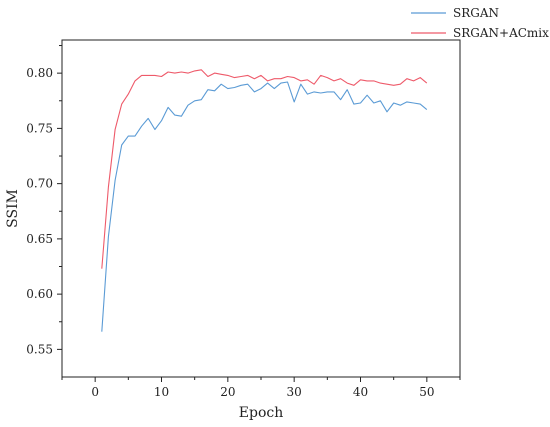  Describe the element at coordinates (39, 184) in the screenshot. I see `y-tick-label: 0.70` at that location.